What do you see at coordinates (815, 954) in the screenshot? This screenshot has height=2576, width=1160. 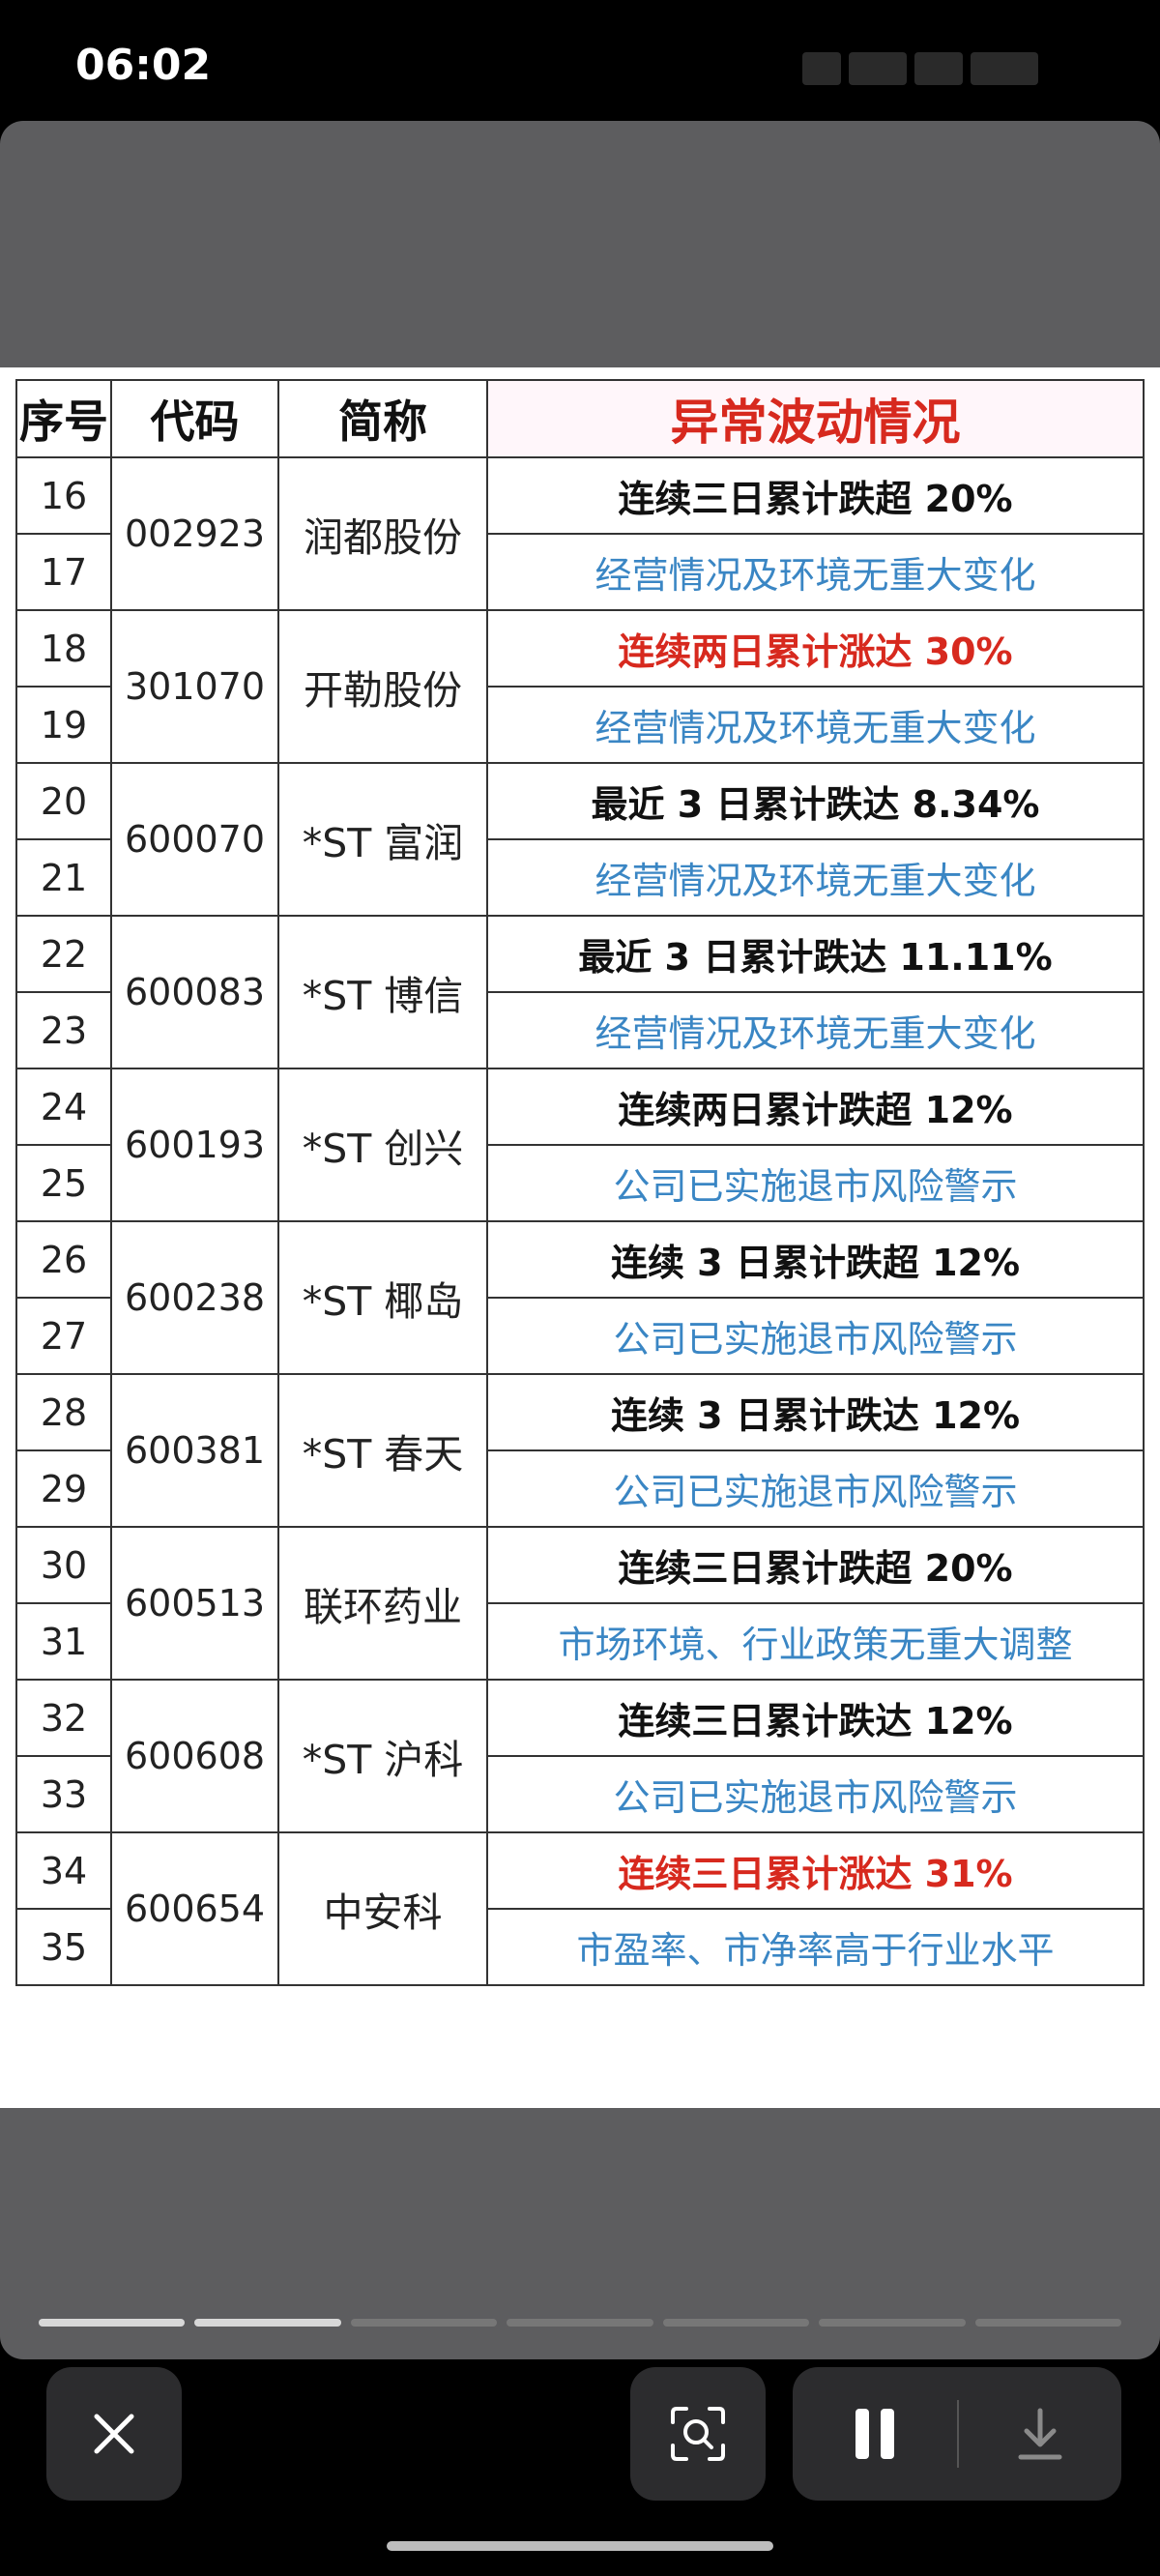 I see `situation-cell: 最近 3 日累计跌达 11.11%` at bounding box center [815, 954].